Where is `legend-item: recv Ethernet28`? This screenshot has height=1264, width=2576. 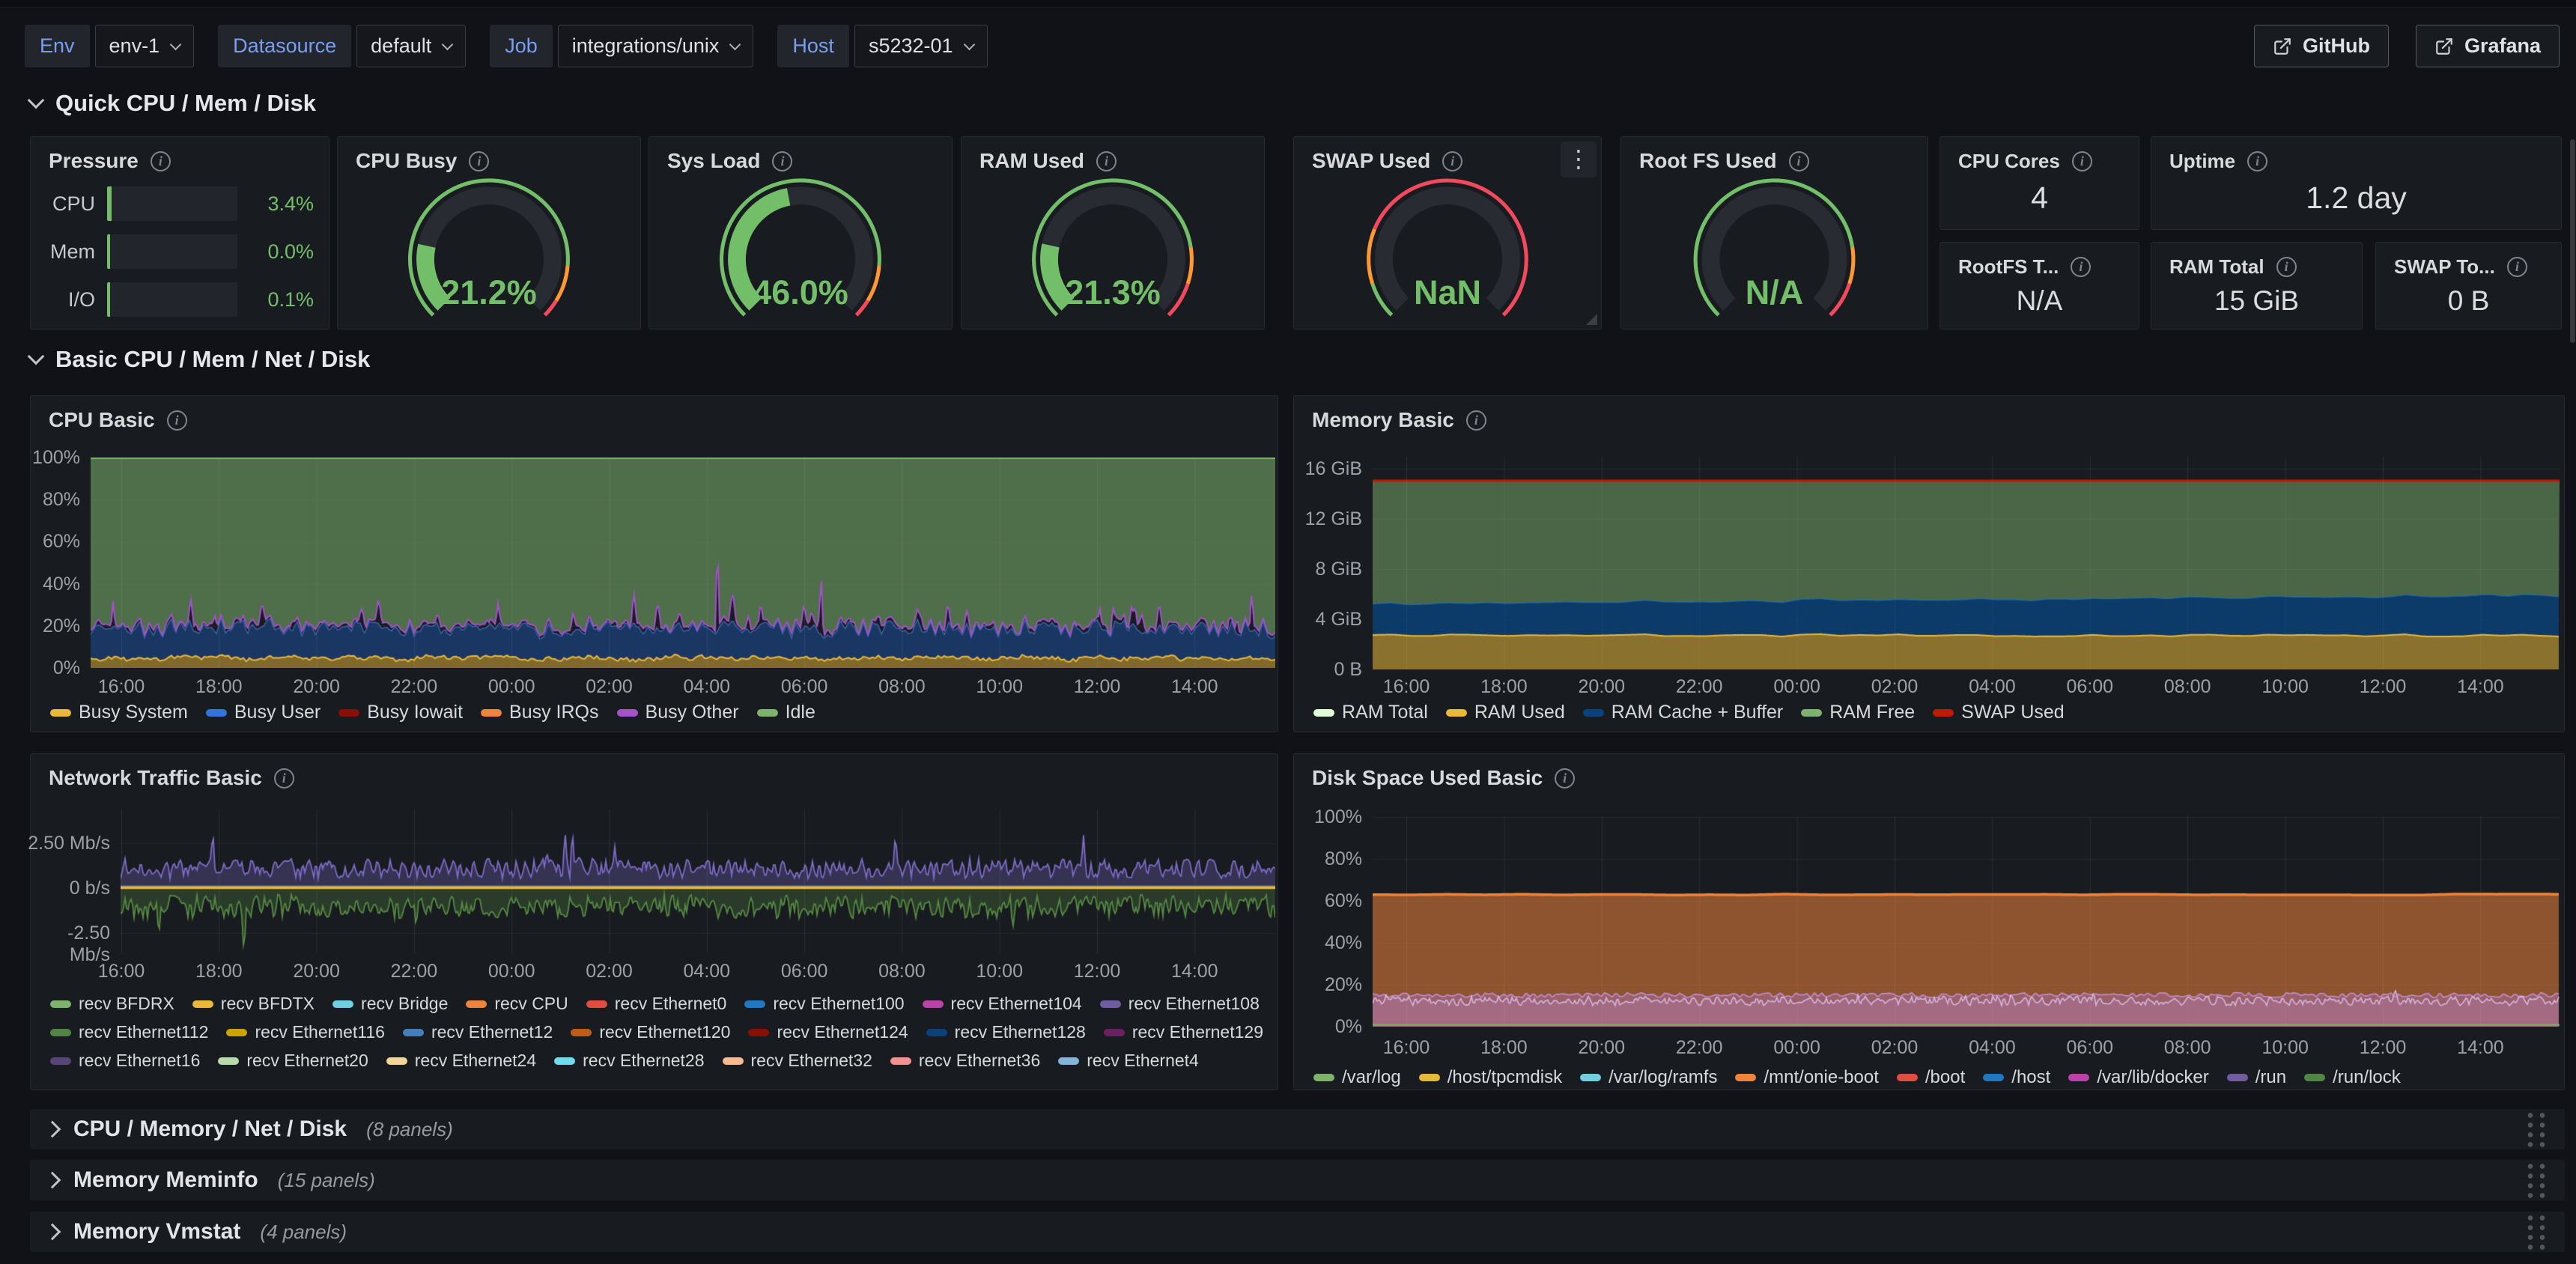
legend-item: recv Ethernet28 is located at coordinates (629, 1061).